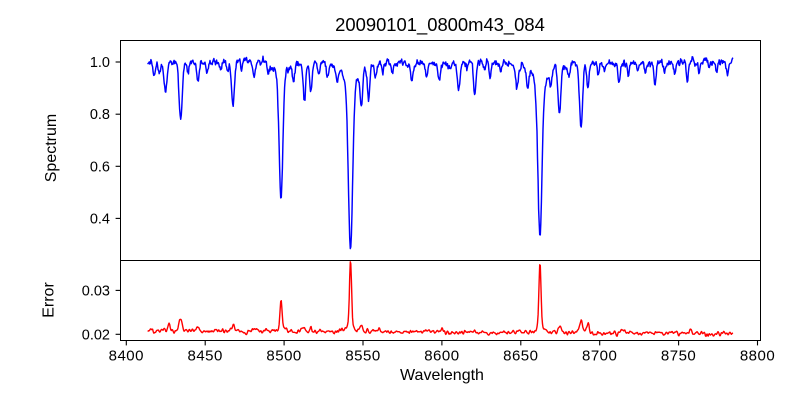 The width and height of the screenshot is (800, 400). I want to click on svg-text: 0.02, so click(96, 335).